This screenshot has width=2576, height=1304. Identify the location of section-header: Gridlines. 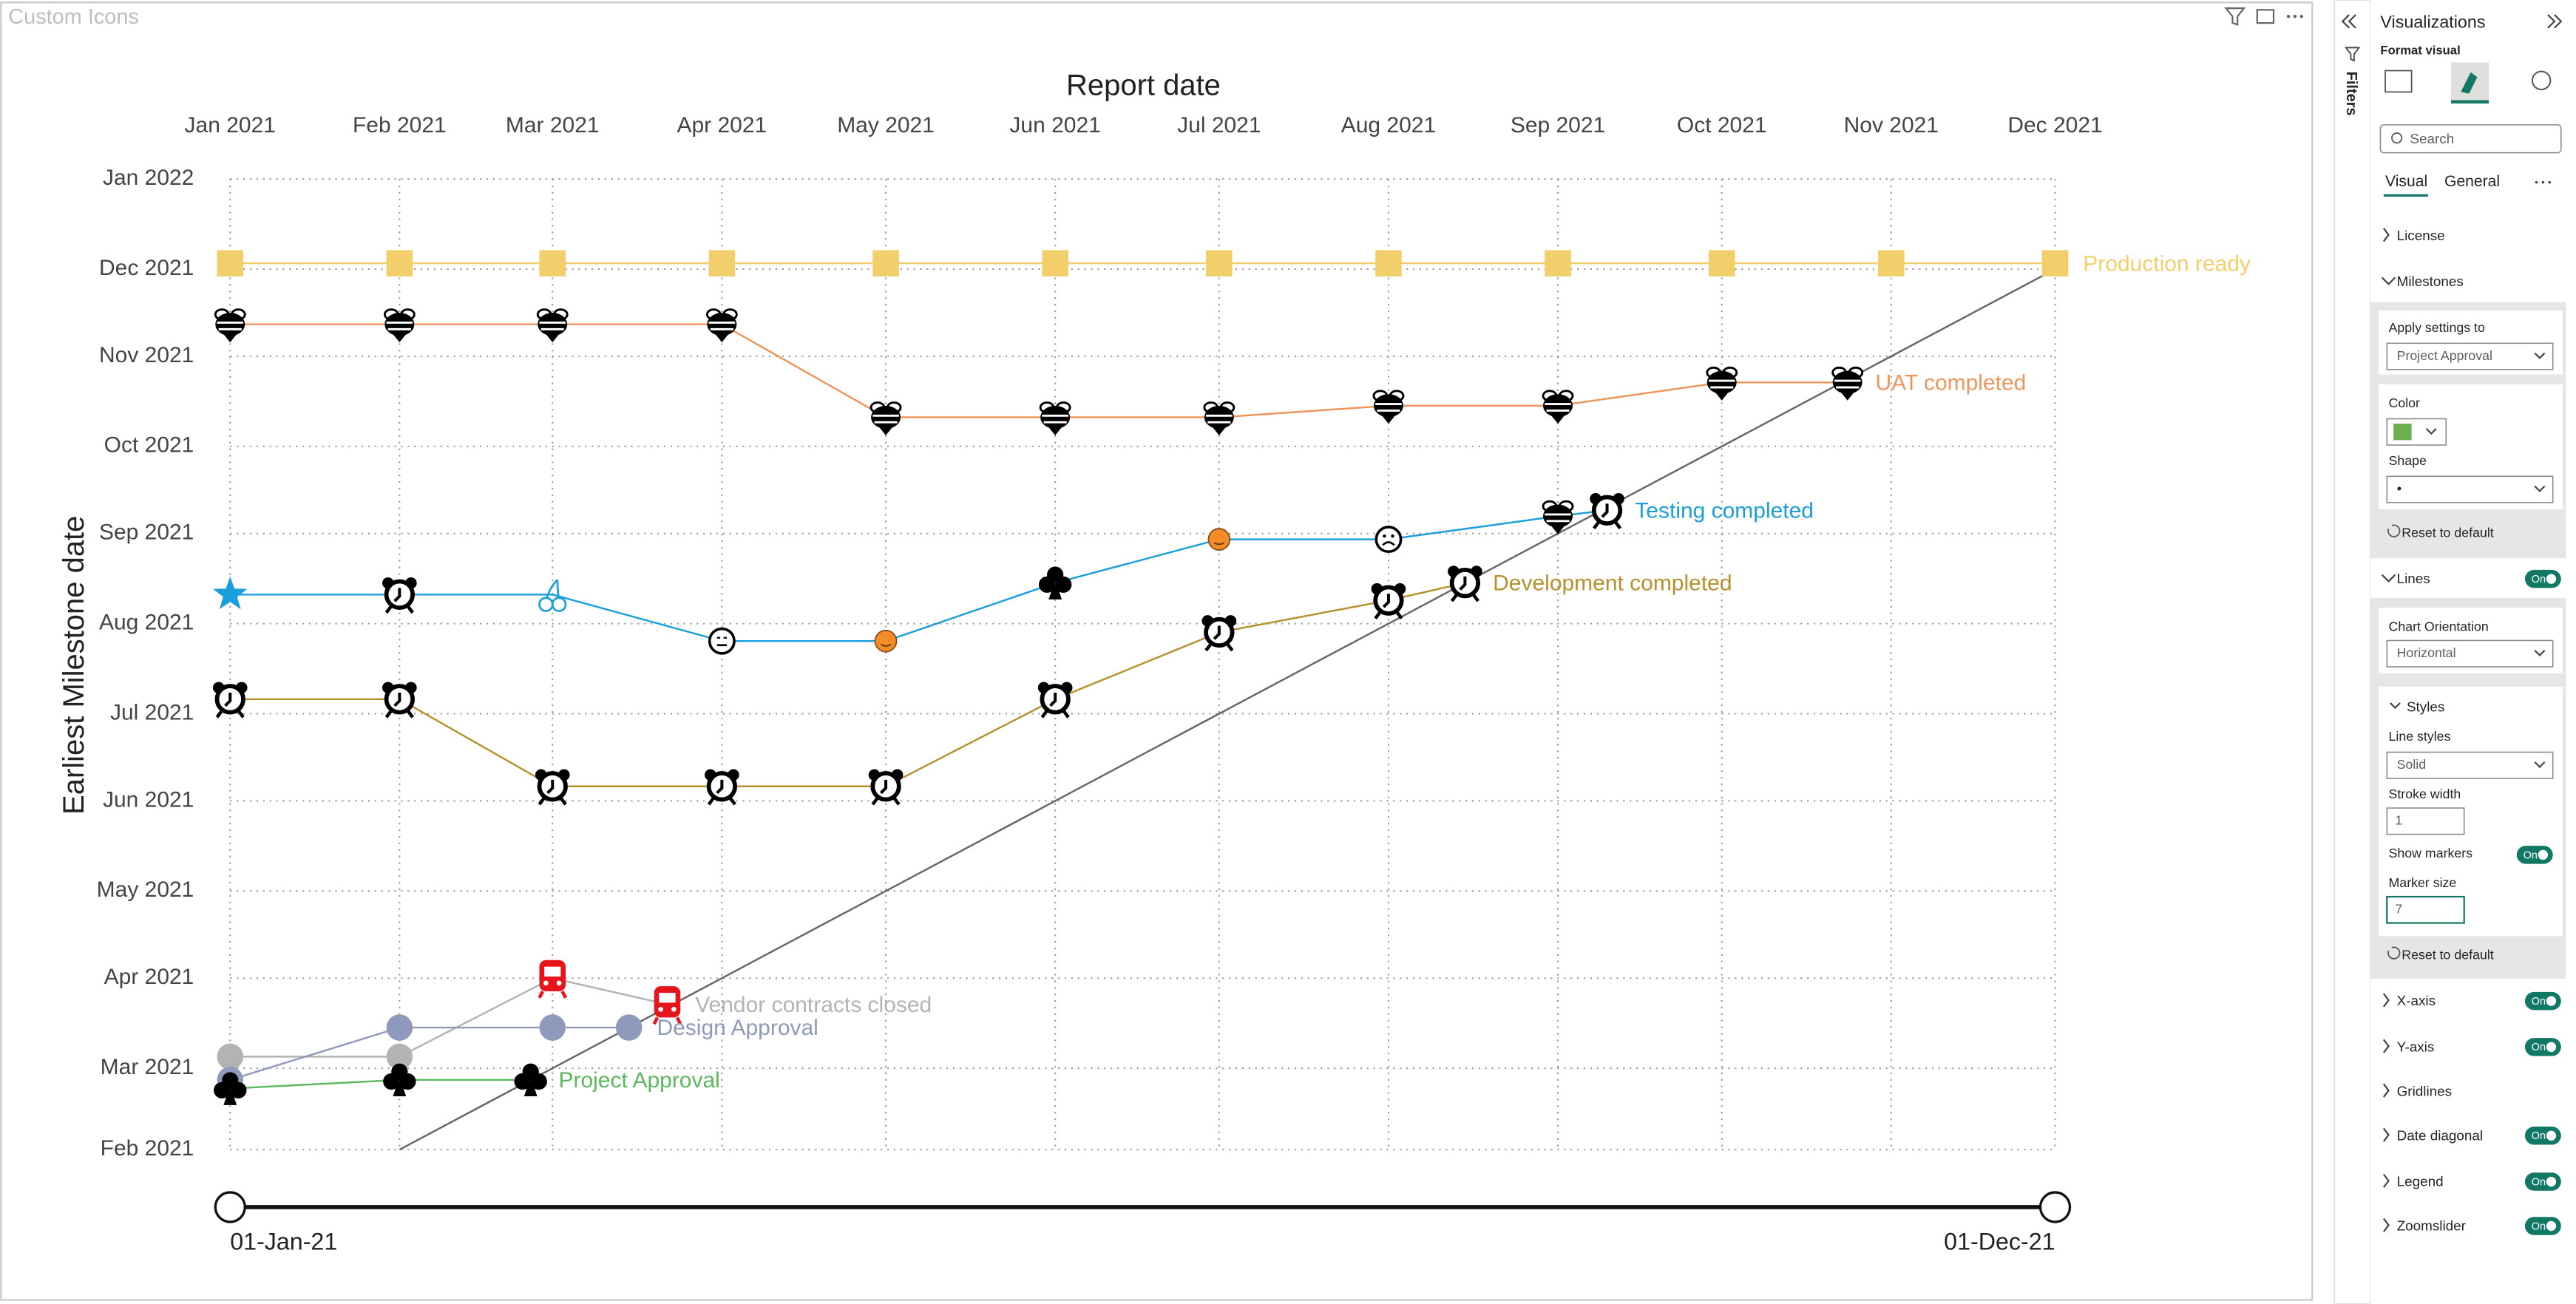
(2424, 1091).